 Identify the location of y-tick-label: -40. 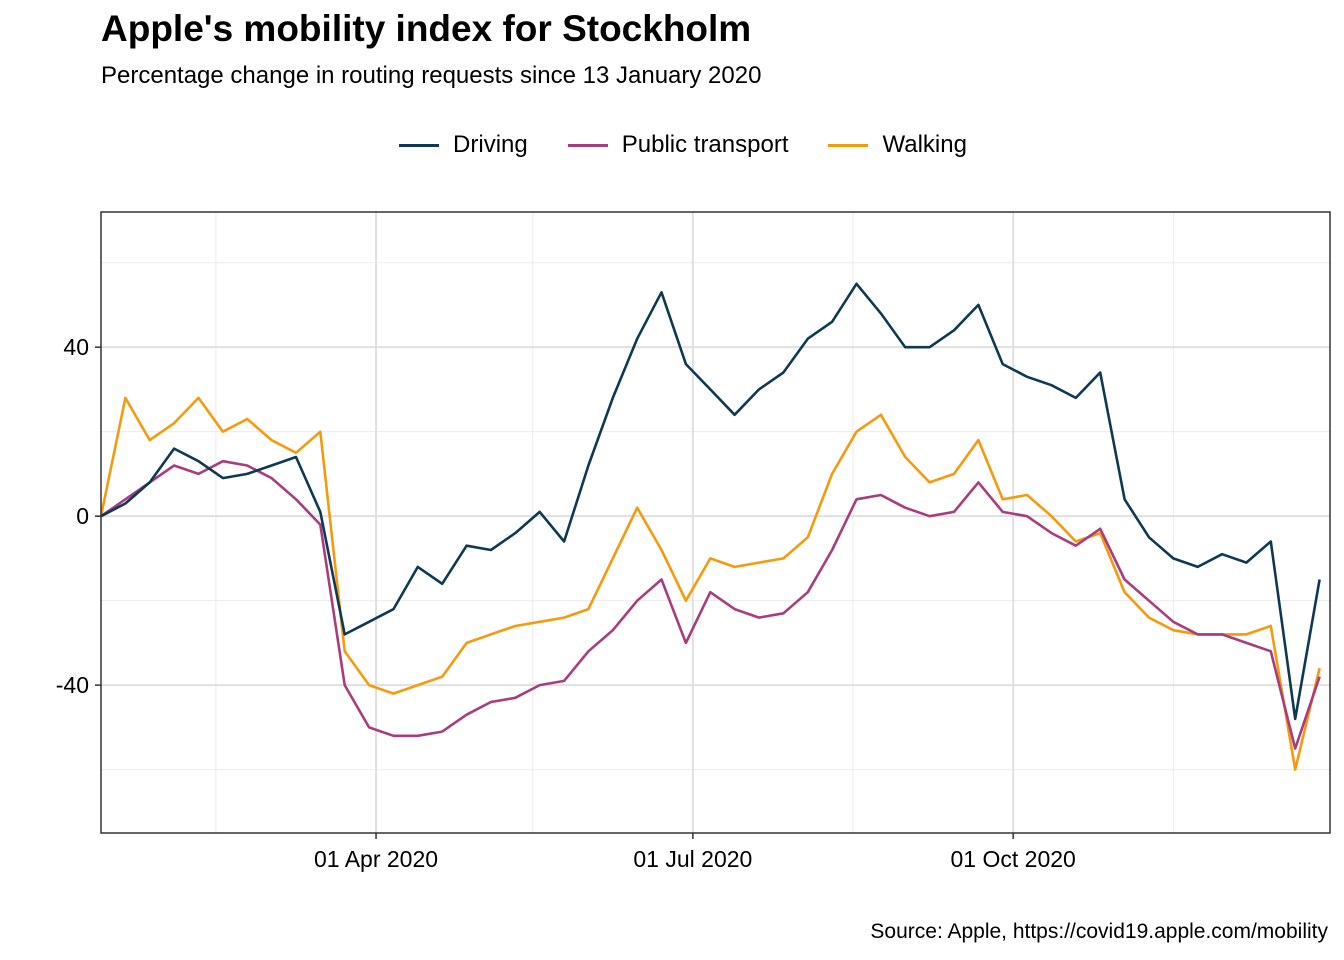
(72, 685).